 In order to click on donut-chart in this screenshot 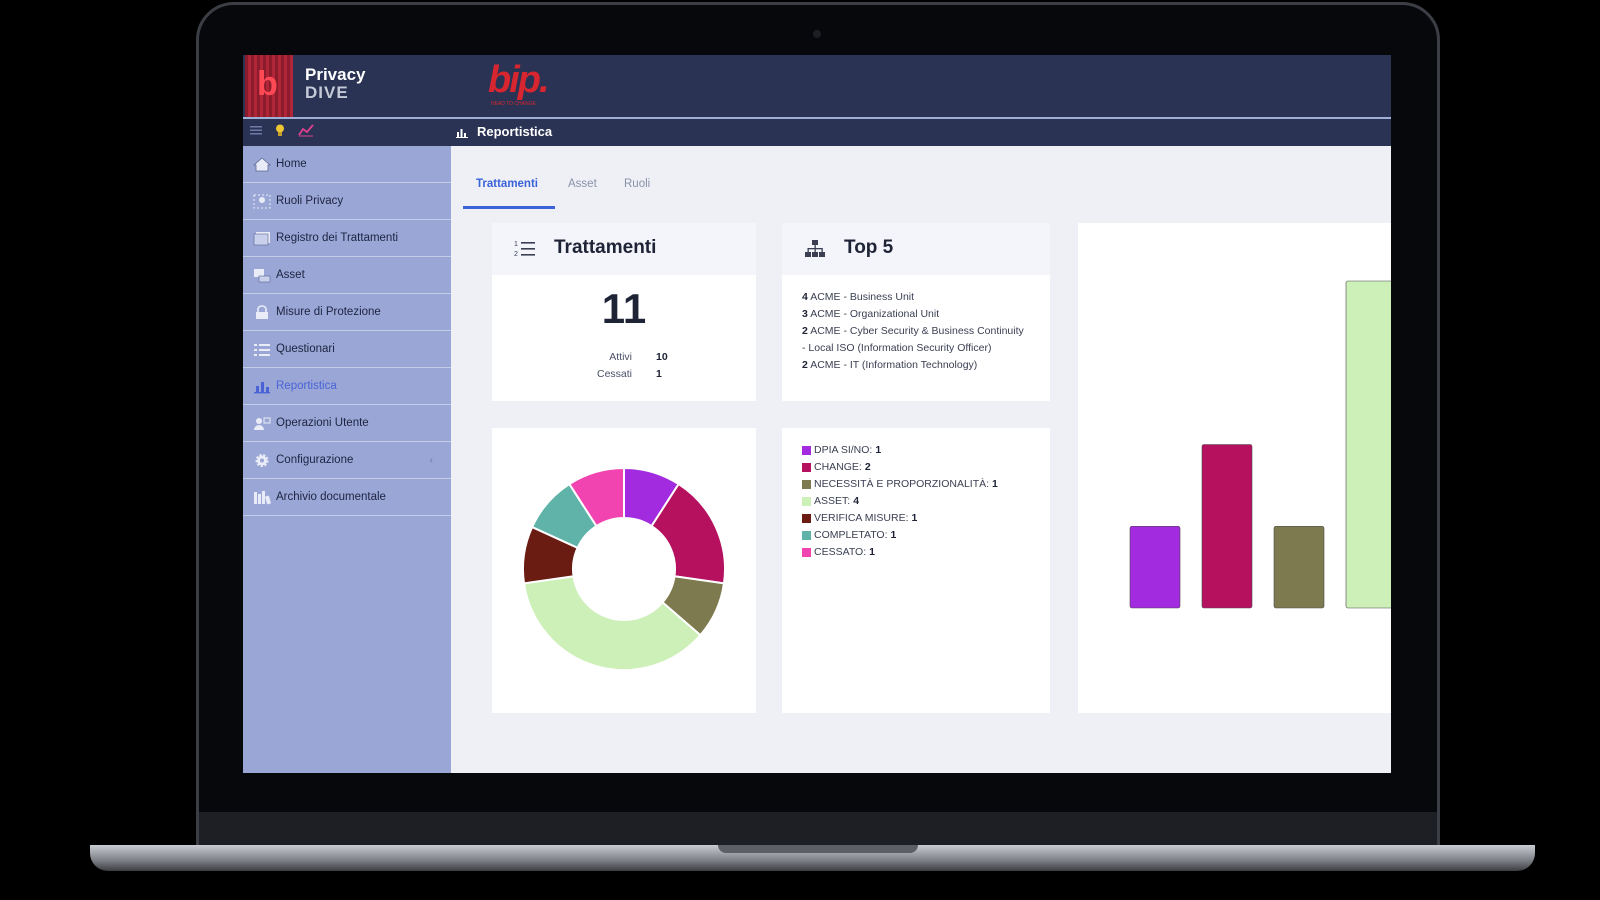, I will do `click(624, 568)`.